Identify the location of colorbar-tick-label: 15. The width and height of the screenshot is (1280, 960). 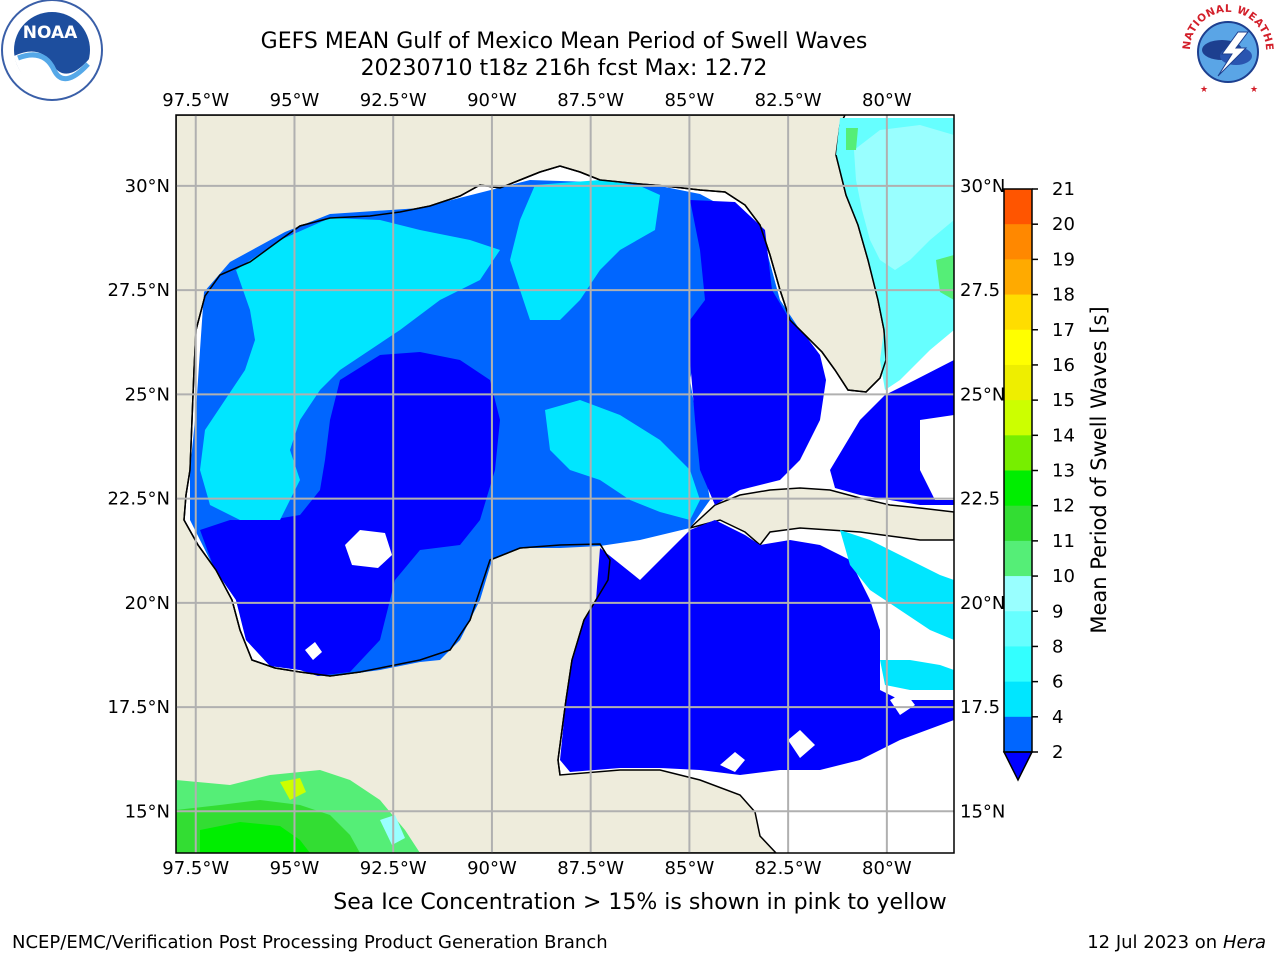
(1063, 400).